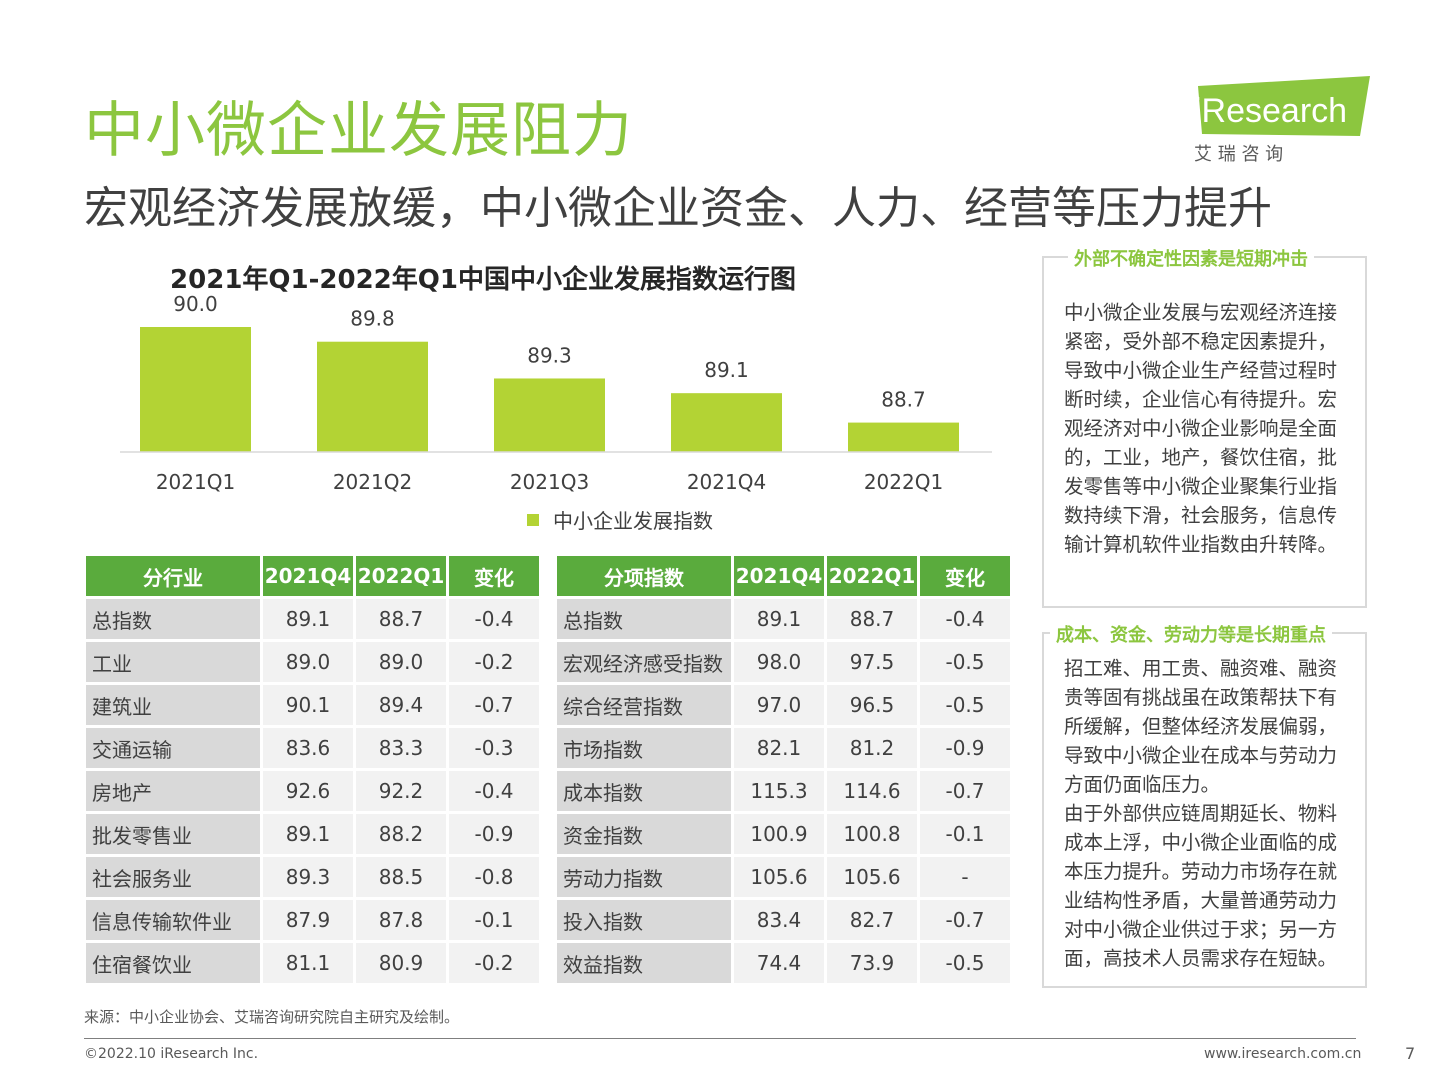  I want to click on panel-line: 数持续下滑，社会服务，信息传, so click(1201, 515).